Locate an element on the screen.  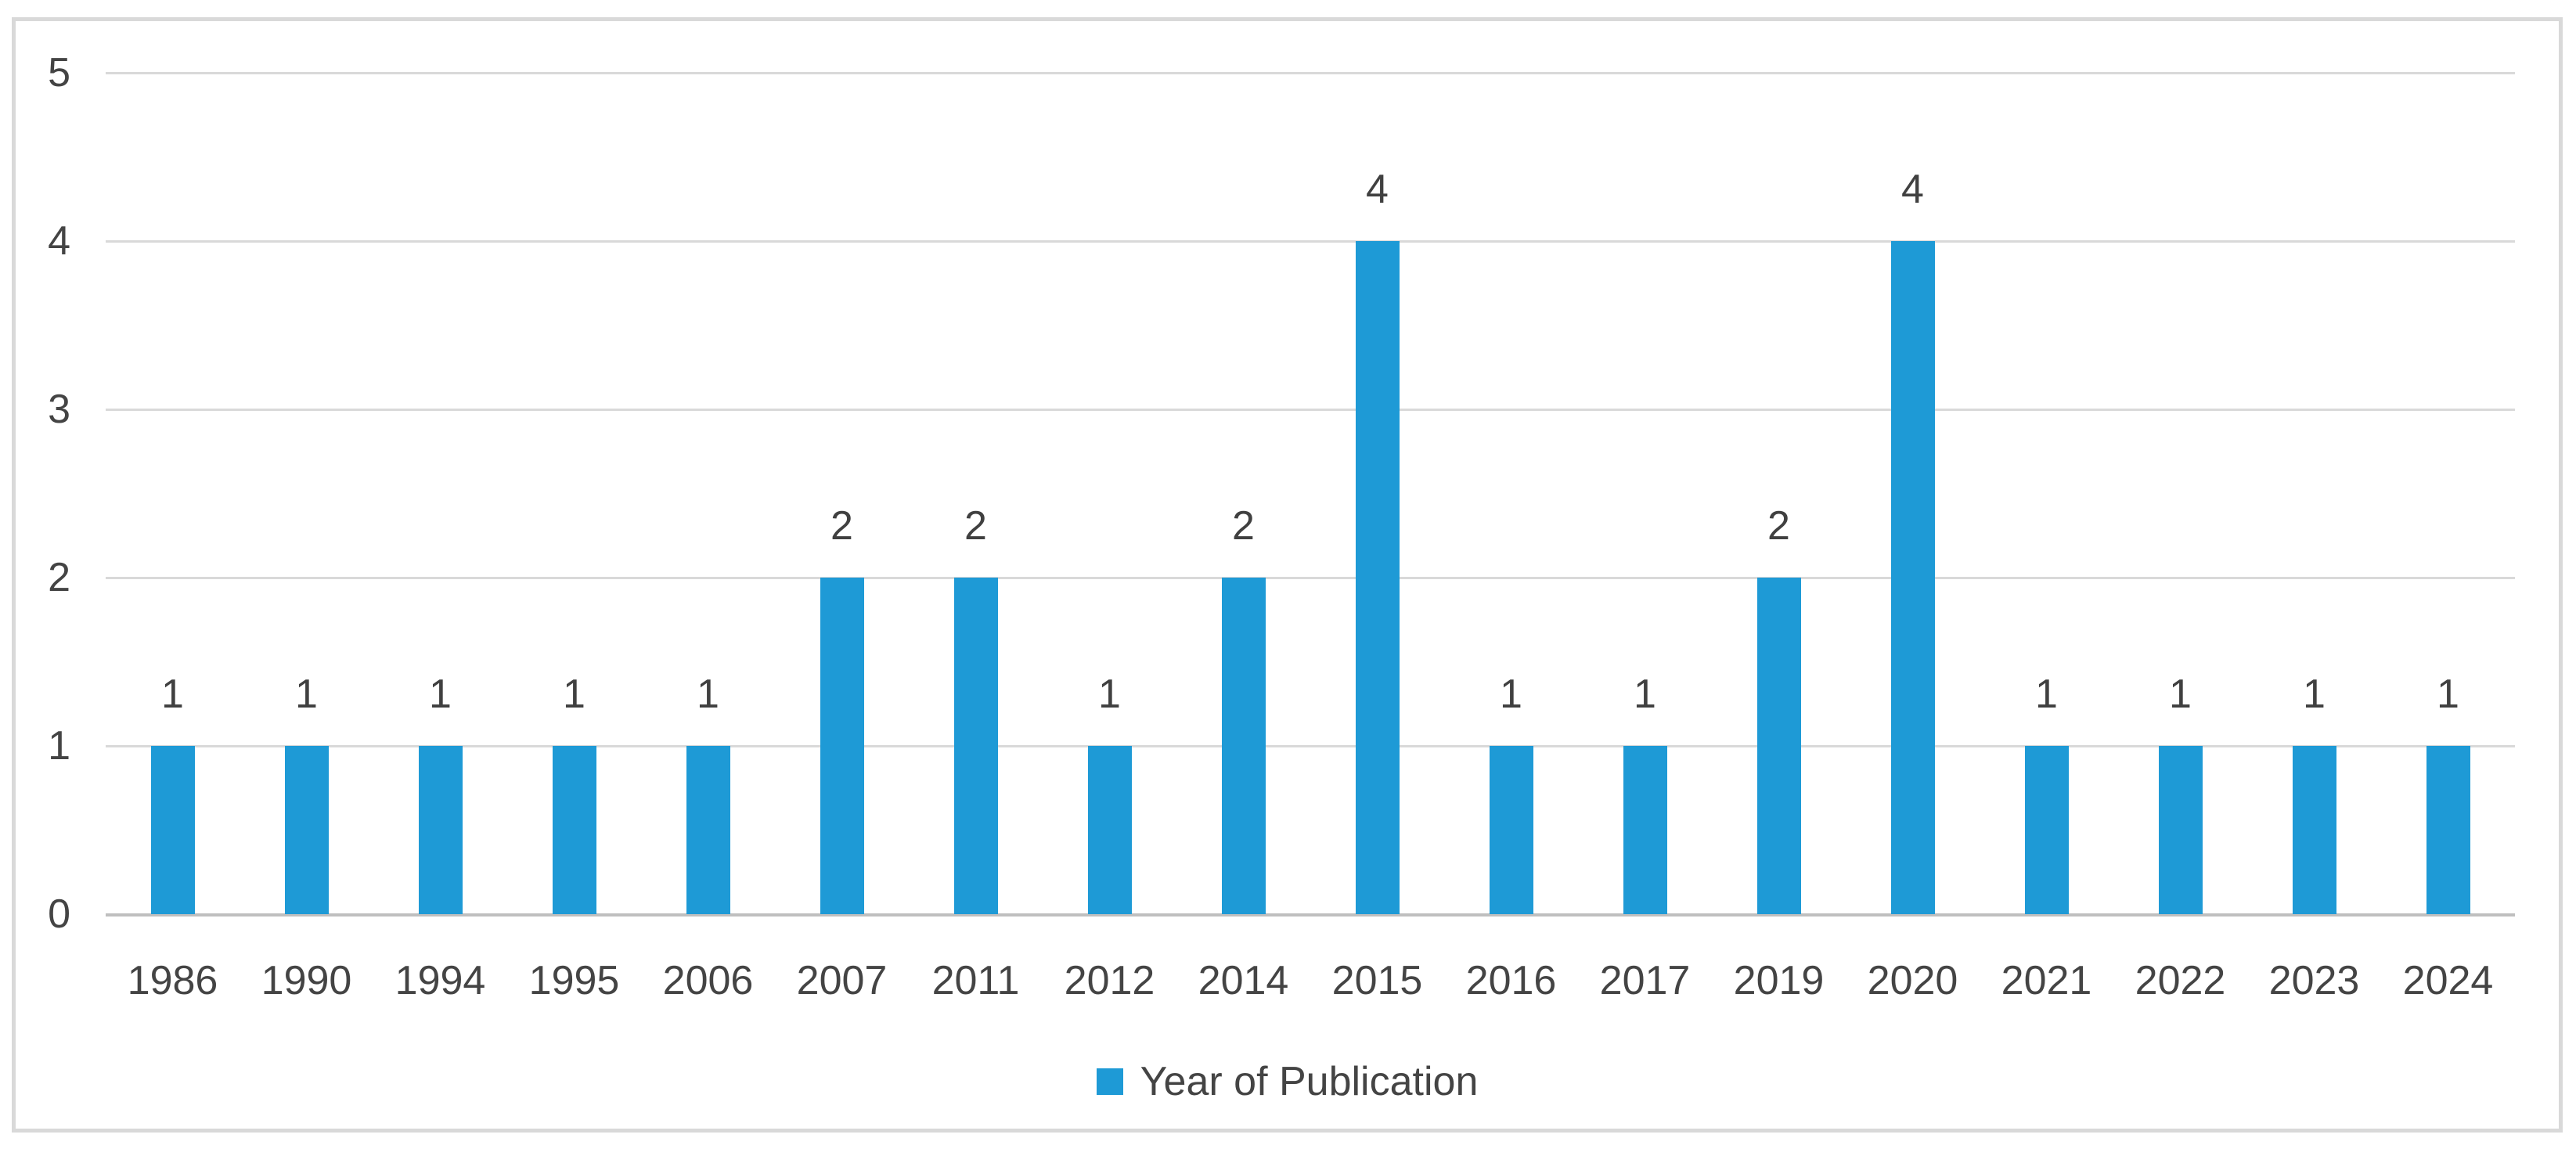
x-axis-tick-label: 2014 is located at coordinates (1243, 980).